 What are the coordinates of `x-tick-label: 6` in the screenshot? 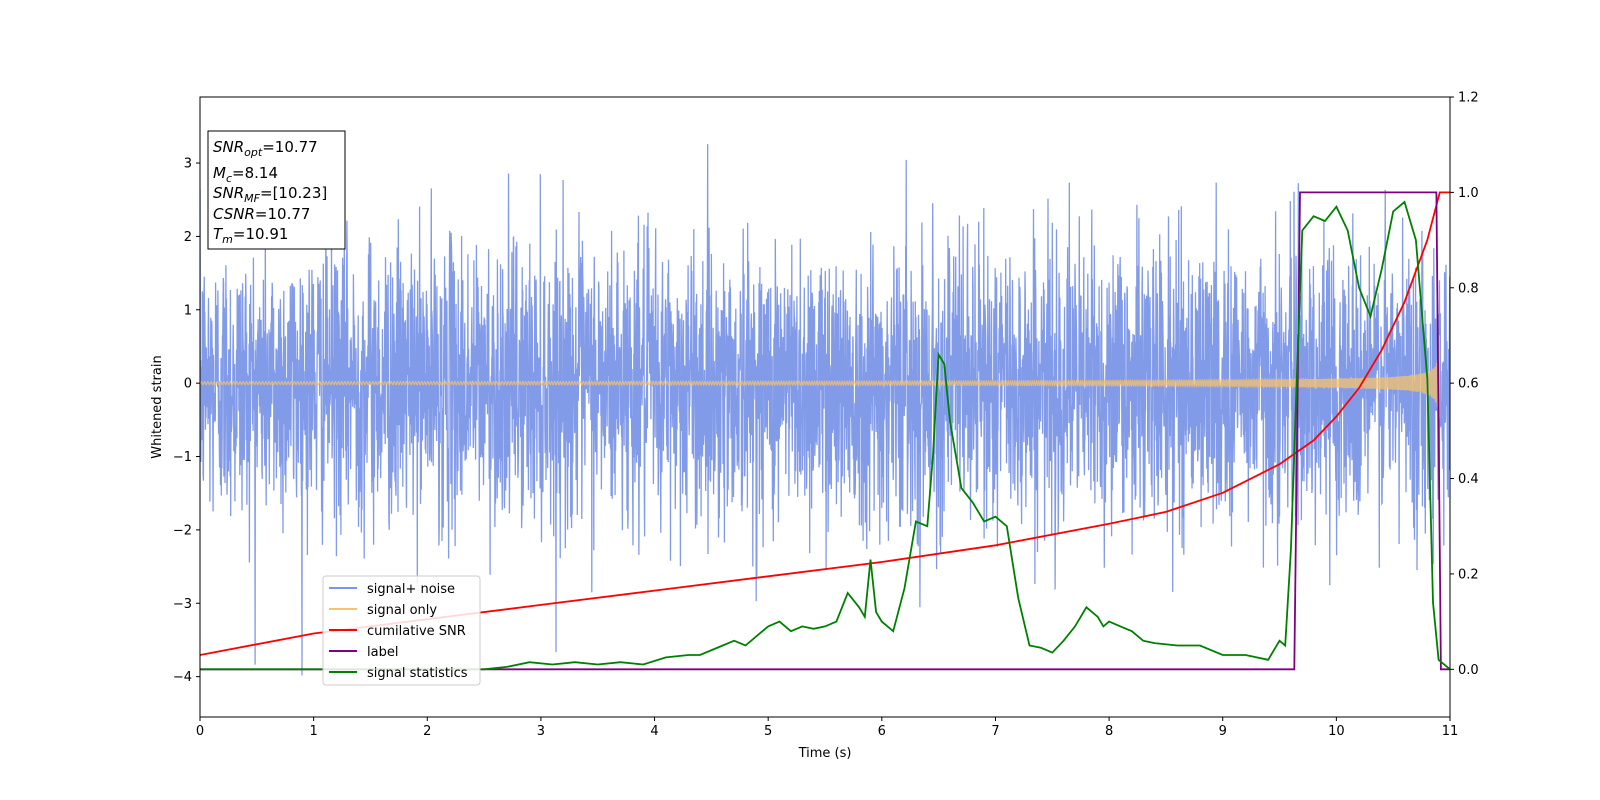 It's located at (882, 731).